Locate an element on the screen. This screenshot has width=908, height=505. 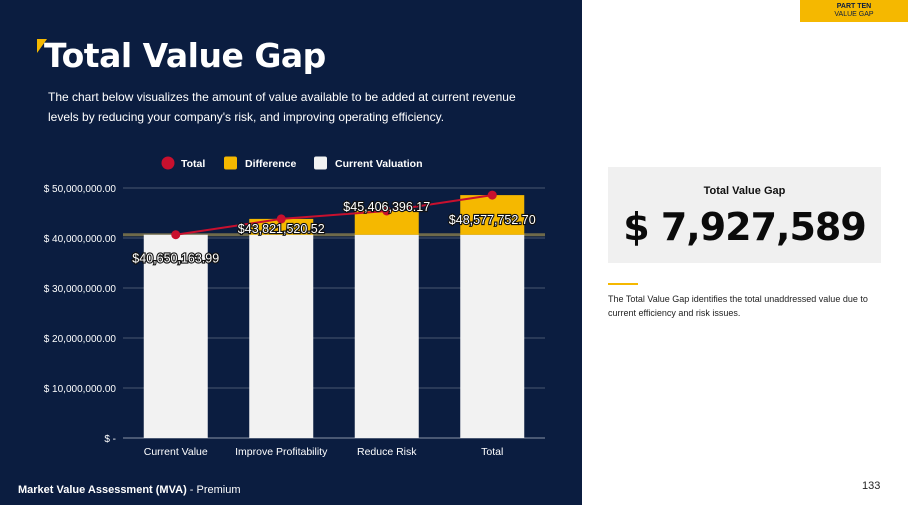
y-tick-label: $ 30,000,000.00 is located at coordinates (80, 289).